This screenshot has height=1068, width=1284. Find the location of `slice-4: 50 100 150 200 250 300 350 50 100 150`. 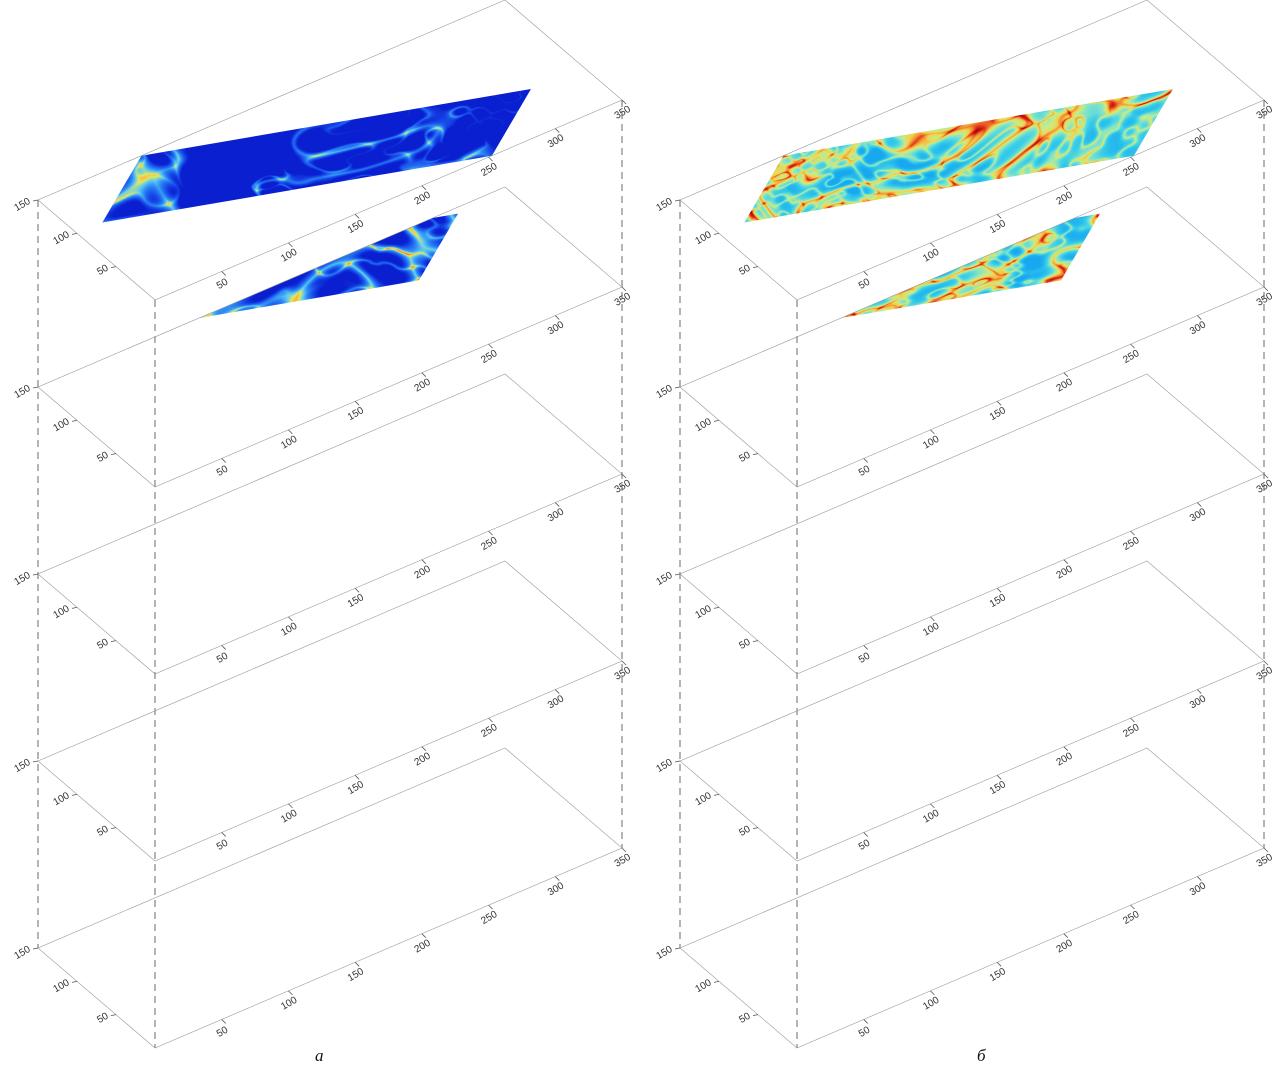

slice-4: 50 100 150 200 250 300 350 50 100 150 is located at coordinates (323, 711).